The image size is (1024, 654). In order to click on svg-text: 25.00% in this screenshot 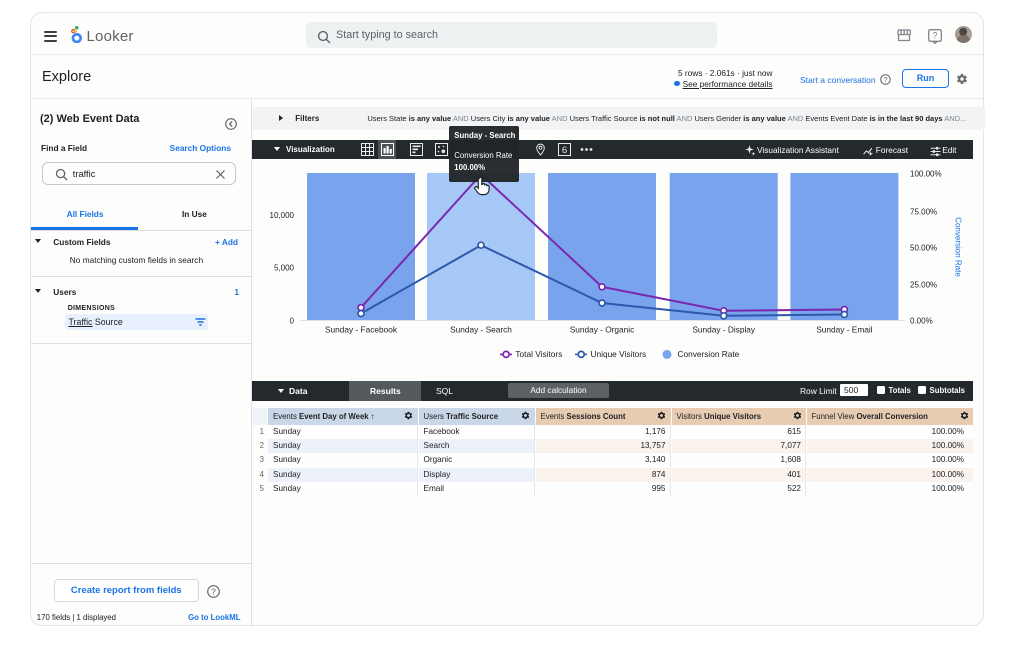, I will do `click(923, 285)`.